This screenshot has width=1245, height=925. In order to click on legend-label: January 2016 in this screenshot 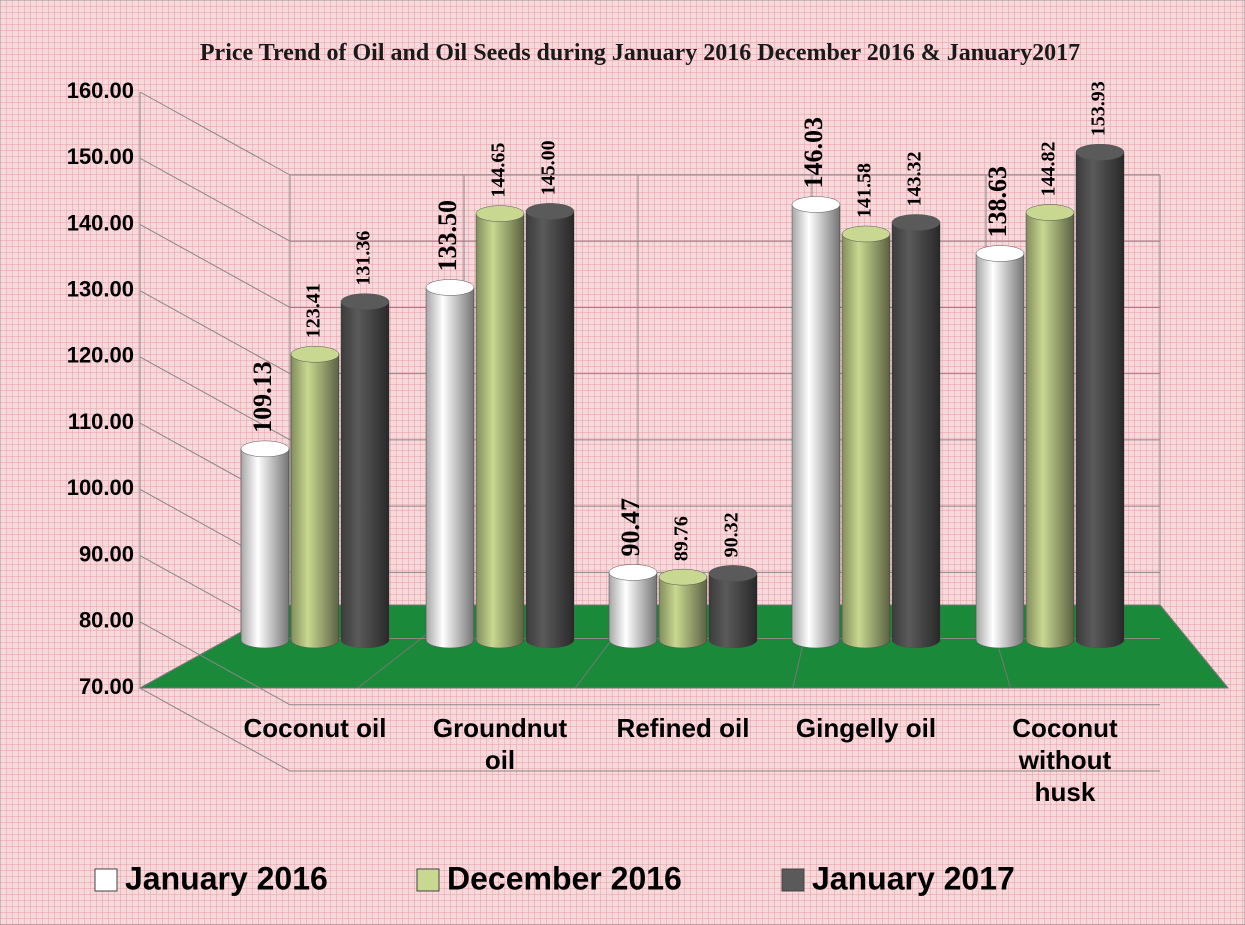, I will do `click(226, 878)`.